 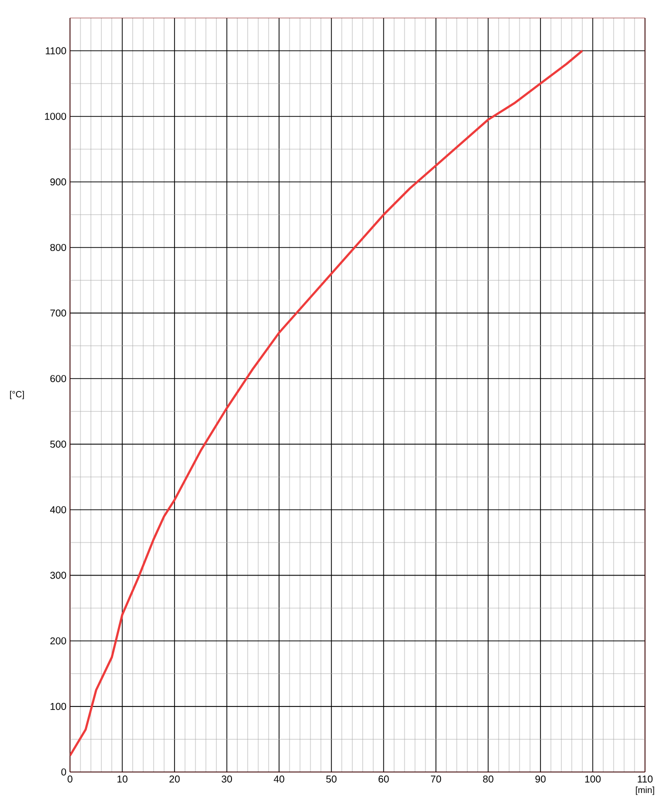 What do you see at coordinates (540, 779) in the screenshot?
I see `x-tick-label: 90` at bounding box center [540, 779].